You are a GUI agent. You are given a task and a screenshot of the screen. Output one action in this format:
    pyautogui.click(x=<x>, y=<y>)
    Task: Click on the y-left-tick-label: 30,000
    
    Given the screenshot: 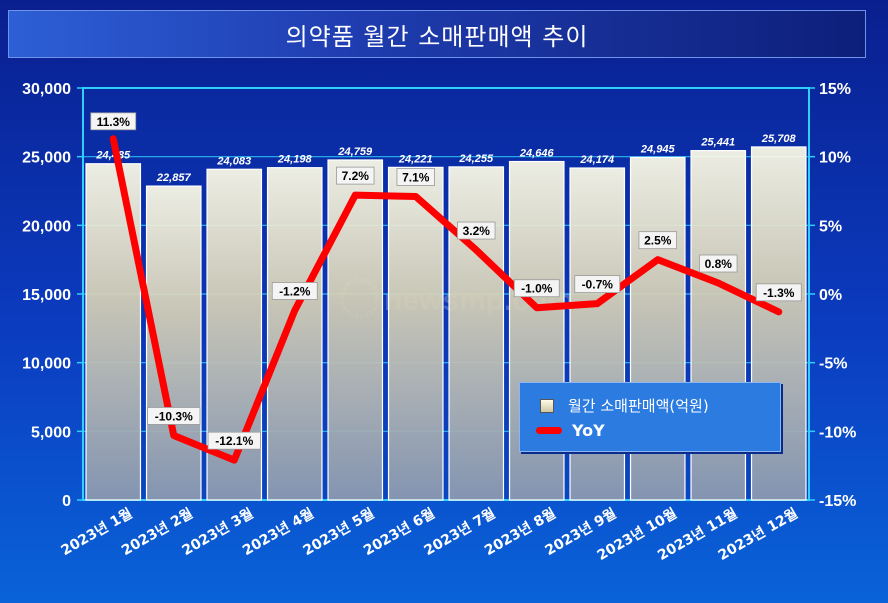 What is the action you would take?
    pyautogui.click(x=46, y=89)
    